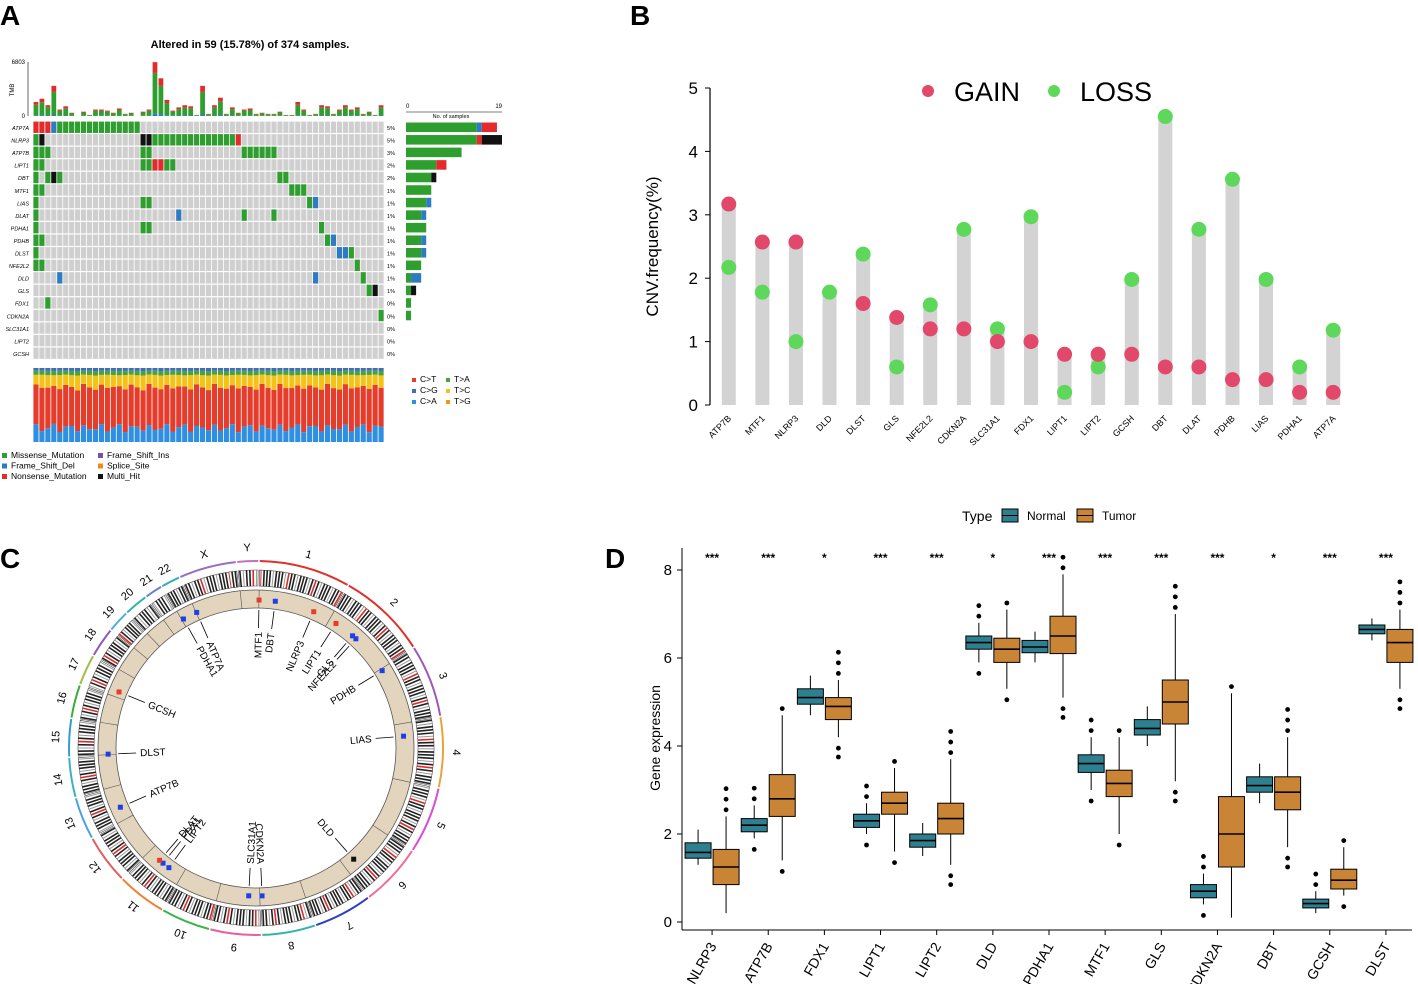  I want to click on loss-point-MTF1, so click(762, 292).